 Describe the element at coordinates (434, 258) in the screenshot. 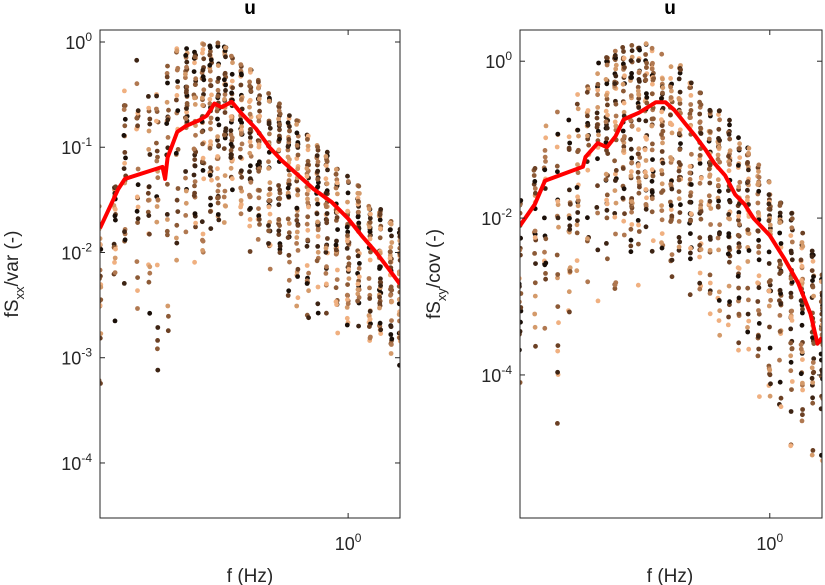

I see `right-y-label-rest: /cov (-)` at that location.